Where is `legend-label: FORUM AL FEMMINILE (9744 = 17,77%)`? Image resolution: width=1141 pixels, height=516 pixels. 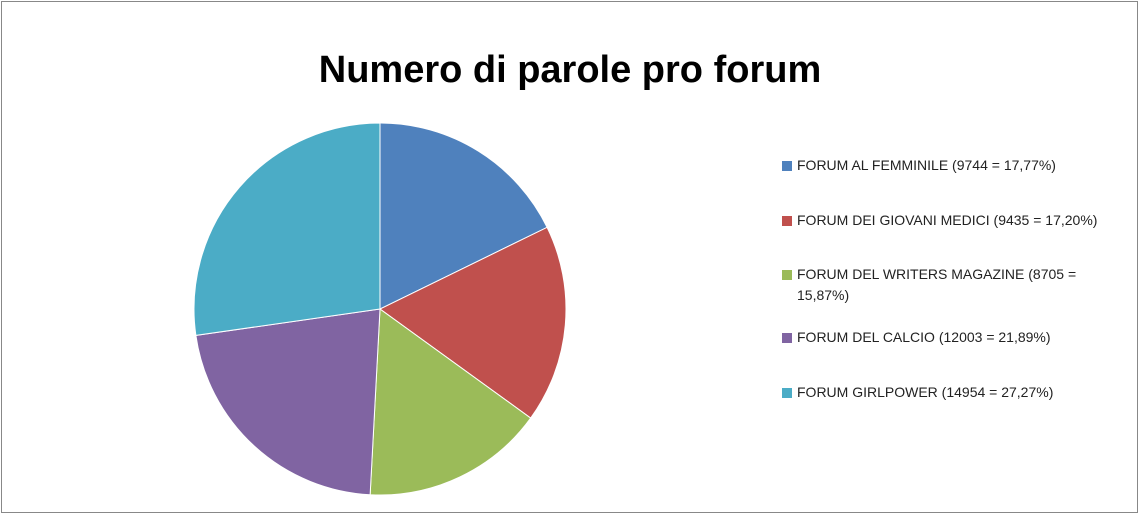 legend-label: FORUM AL FEMMINILE (9744 = 17,77%) is located at coordinates (926, 165).